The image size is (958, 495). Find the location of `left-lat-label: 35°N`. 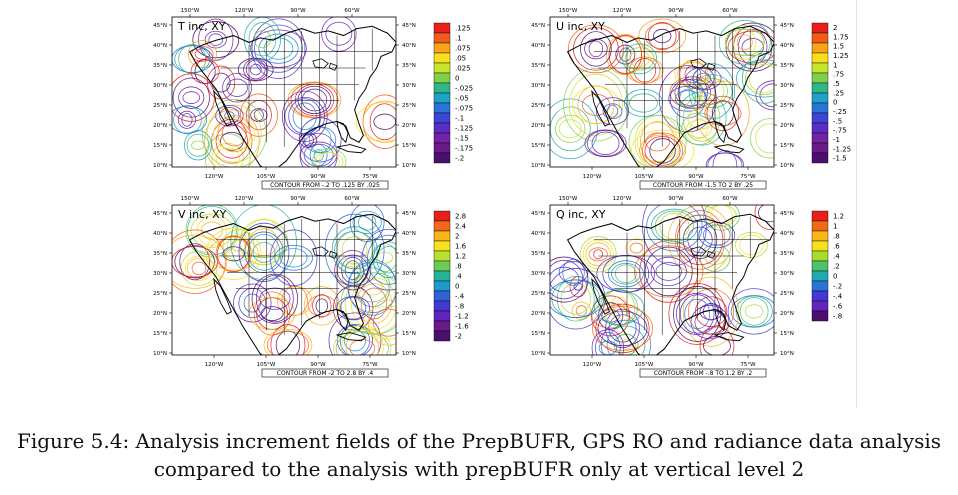

left-lat-label: 35°N is located at coordinates (538, 66).